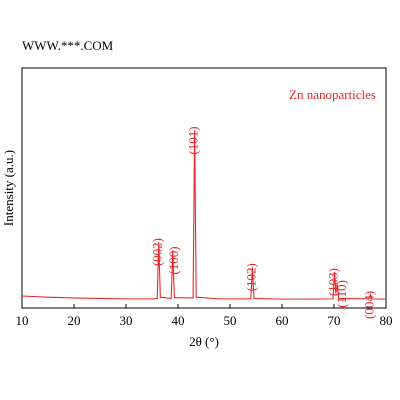  What do you see at coordinates (341, 294) in the screenshot?
I see `peak-label: (110)` at bounding box center [341, 294].